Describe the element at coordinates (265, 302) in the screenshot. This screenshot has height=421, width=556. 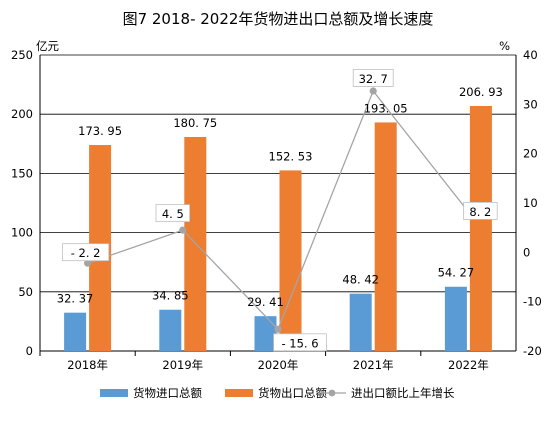
I see `label-import: 29. 41` at that location.